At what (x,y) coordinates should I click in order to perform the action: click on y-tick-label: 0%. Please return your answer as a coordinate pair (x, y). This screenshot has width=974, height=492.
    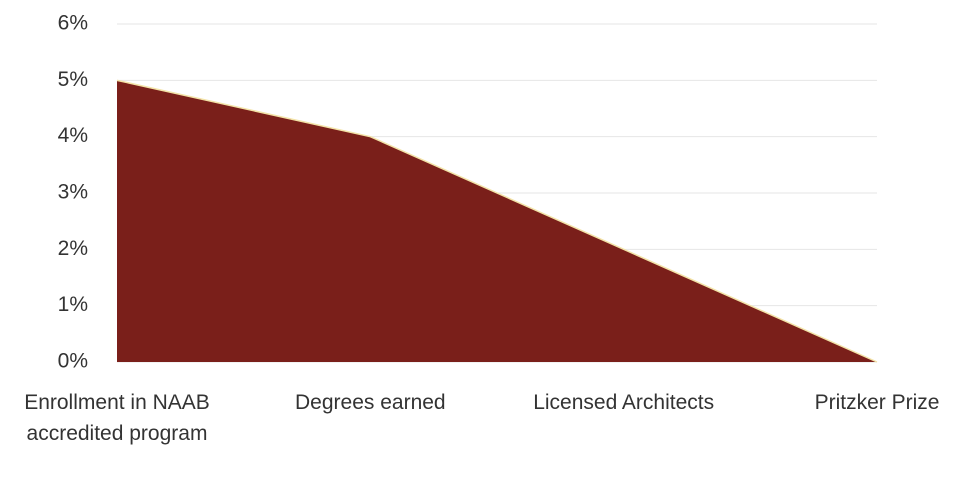
    Looking at the image, I should click on (73, 361).